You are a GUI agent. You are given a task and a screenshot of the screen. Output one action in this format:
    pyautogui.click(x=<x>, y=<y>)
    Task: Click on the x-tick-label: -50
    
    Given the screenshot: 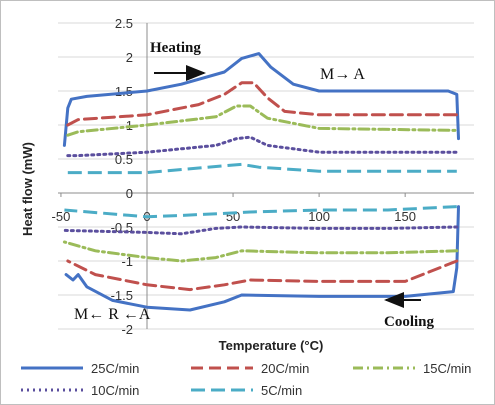 What is the action you would take?
    pyautogui.click(x=61, y=216)
    